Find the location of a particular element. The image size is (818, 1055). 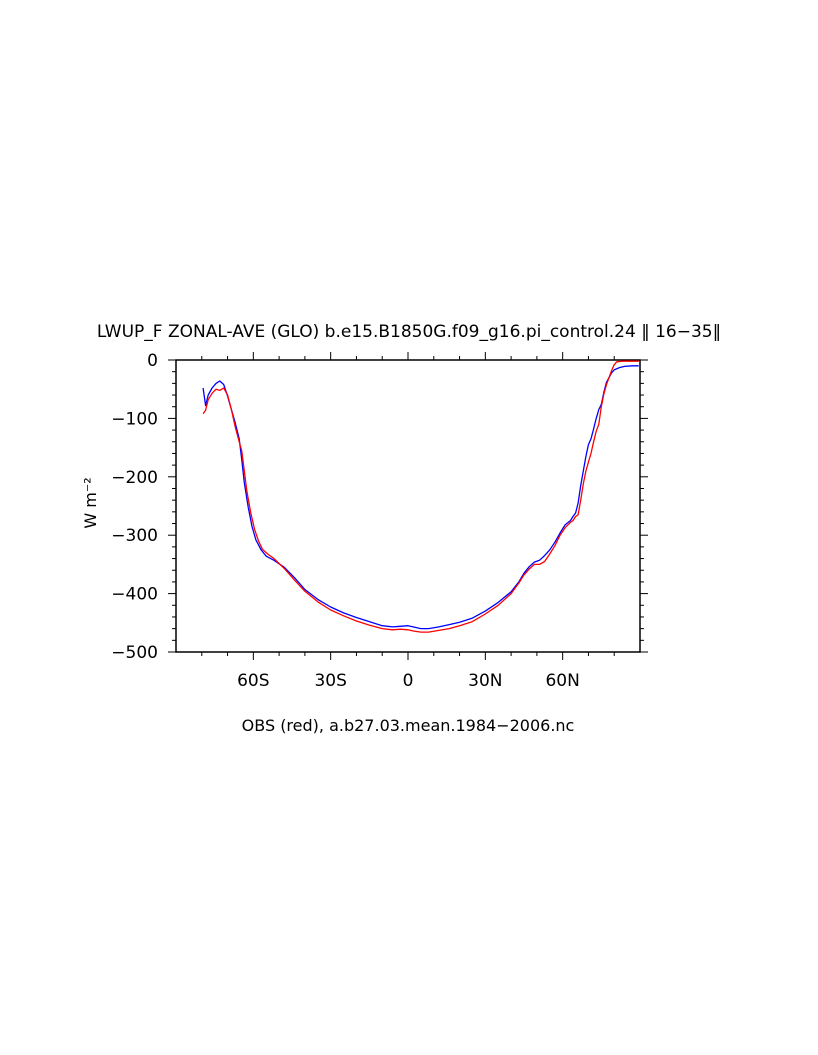

x-tick-label: 30N is located at coordinates (485, 681).